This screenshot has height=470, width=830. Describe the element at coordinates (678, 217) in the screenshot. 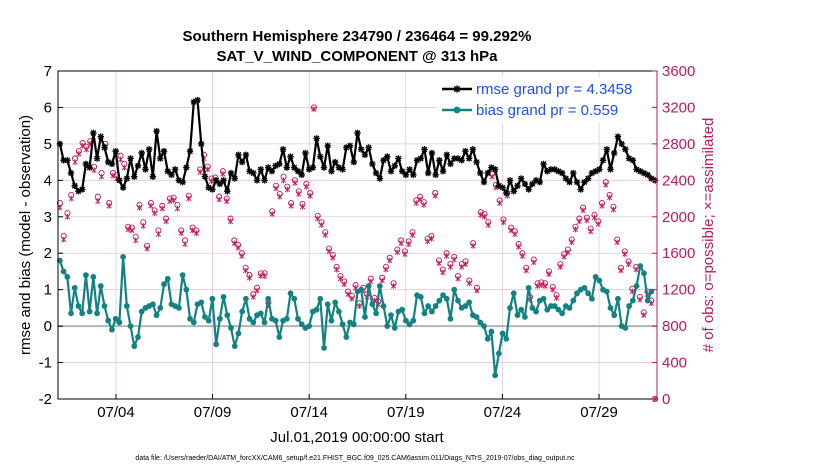

I see `right-tick-label: 2000` at that location.